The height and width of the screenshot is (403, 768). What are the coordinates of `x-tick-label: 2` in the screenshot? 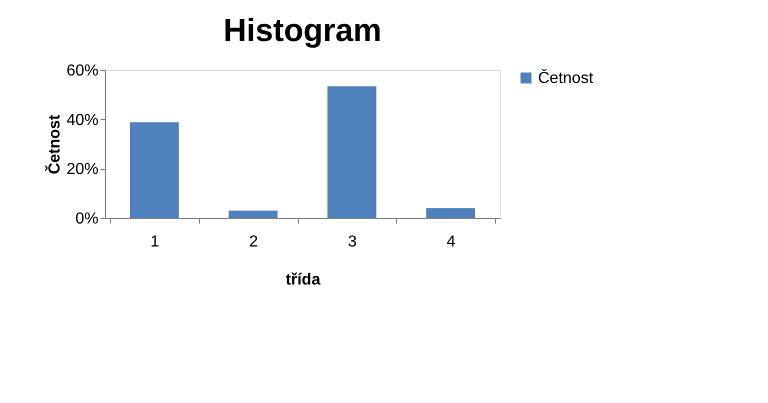 It's located at (253, 242).